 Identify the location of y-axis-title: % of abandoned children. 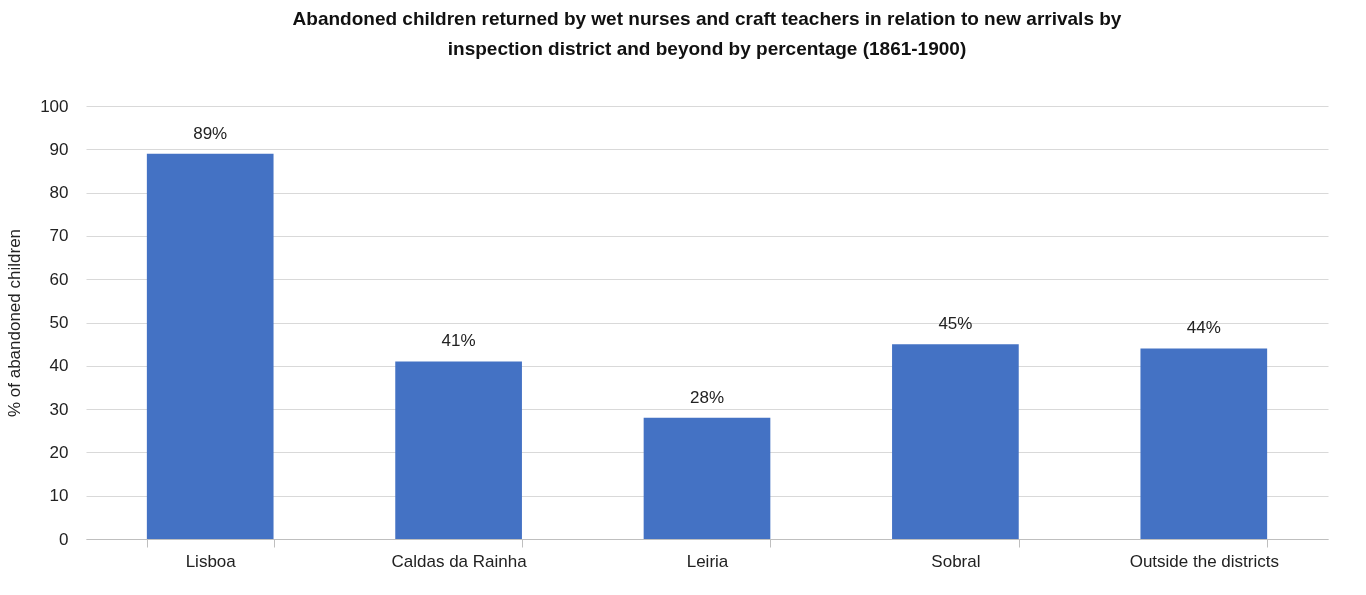
(15, 323).